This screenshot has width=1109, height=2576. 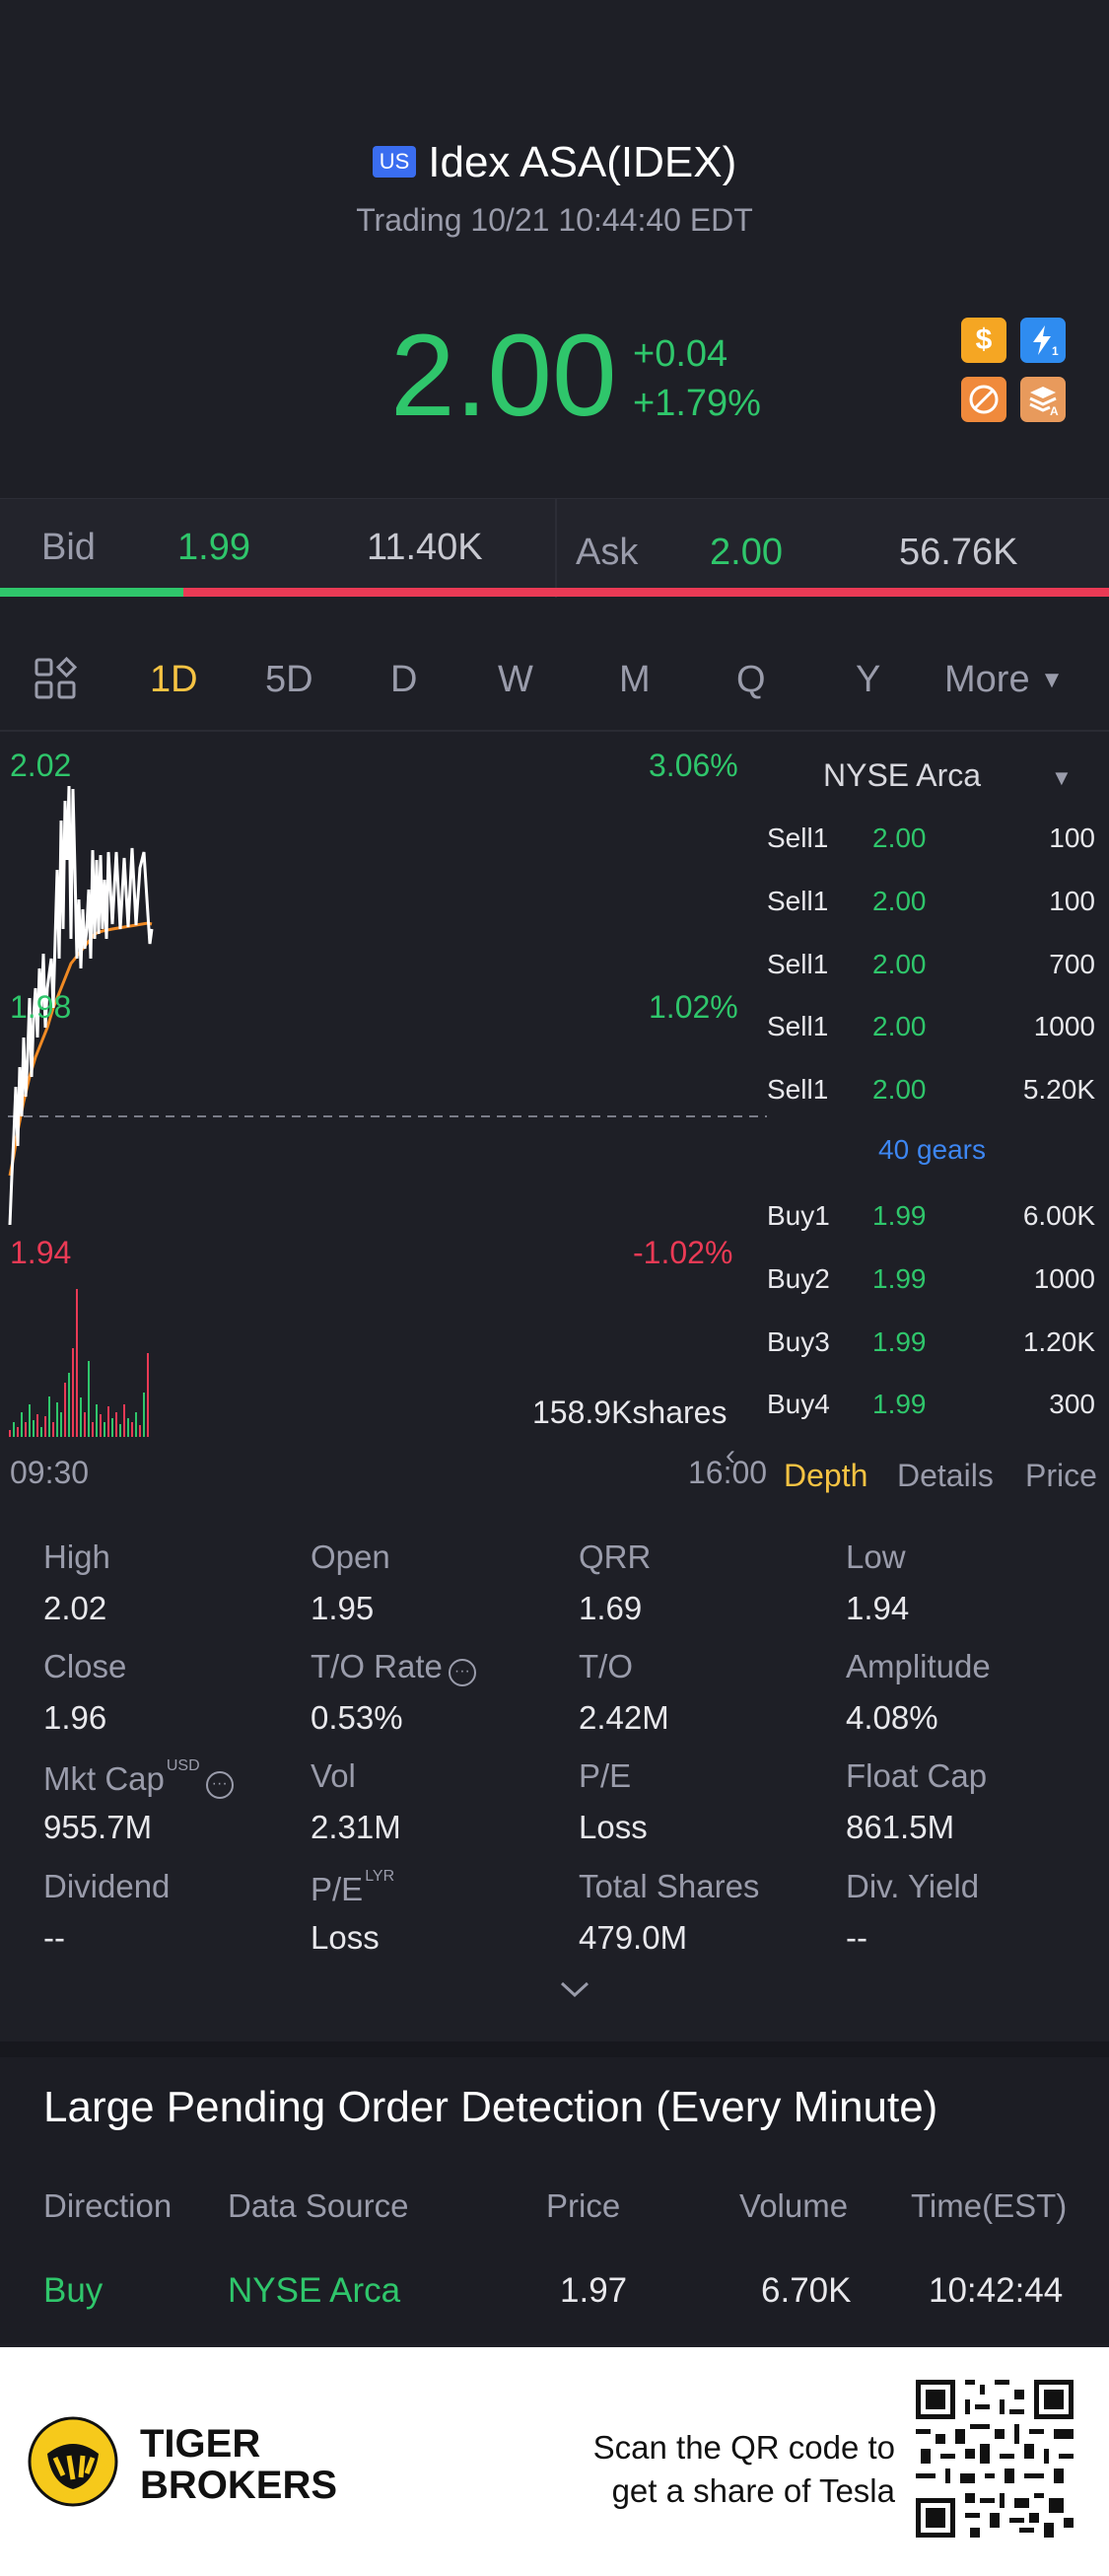 What do you see at coordinates (932, 1346) in the screenshot?
I see `order-book-buy-row: Buy3 1.99 1.20K` at bounding box center [932, 1346].